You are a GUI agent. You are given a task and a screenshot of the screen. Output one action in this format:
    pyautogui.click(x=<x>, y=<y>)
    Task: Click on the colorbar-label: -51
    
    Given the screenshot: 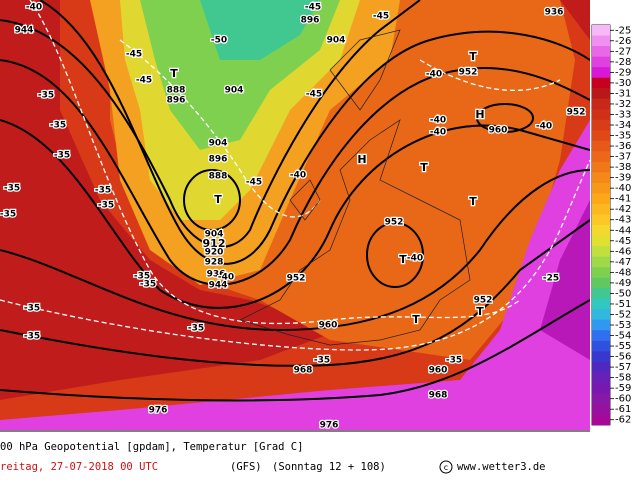 What is the action you would take?
    pyautogui.click(x=623, y=304)
    